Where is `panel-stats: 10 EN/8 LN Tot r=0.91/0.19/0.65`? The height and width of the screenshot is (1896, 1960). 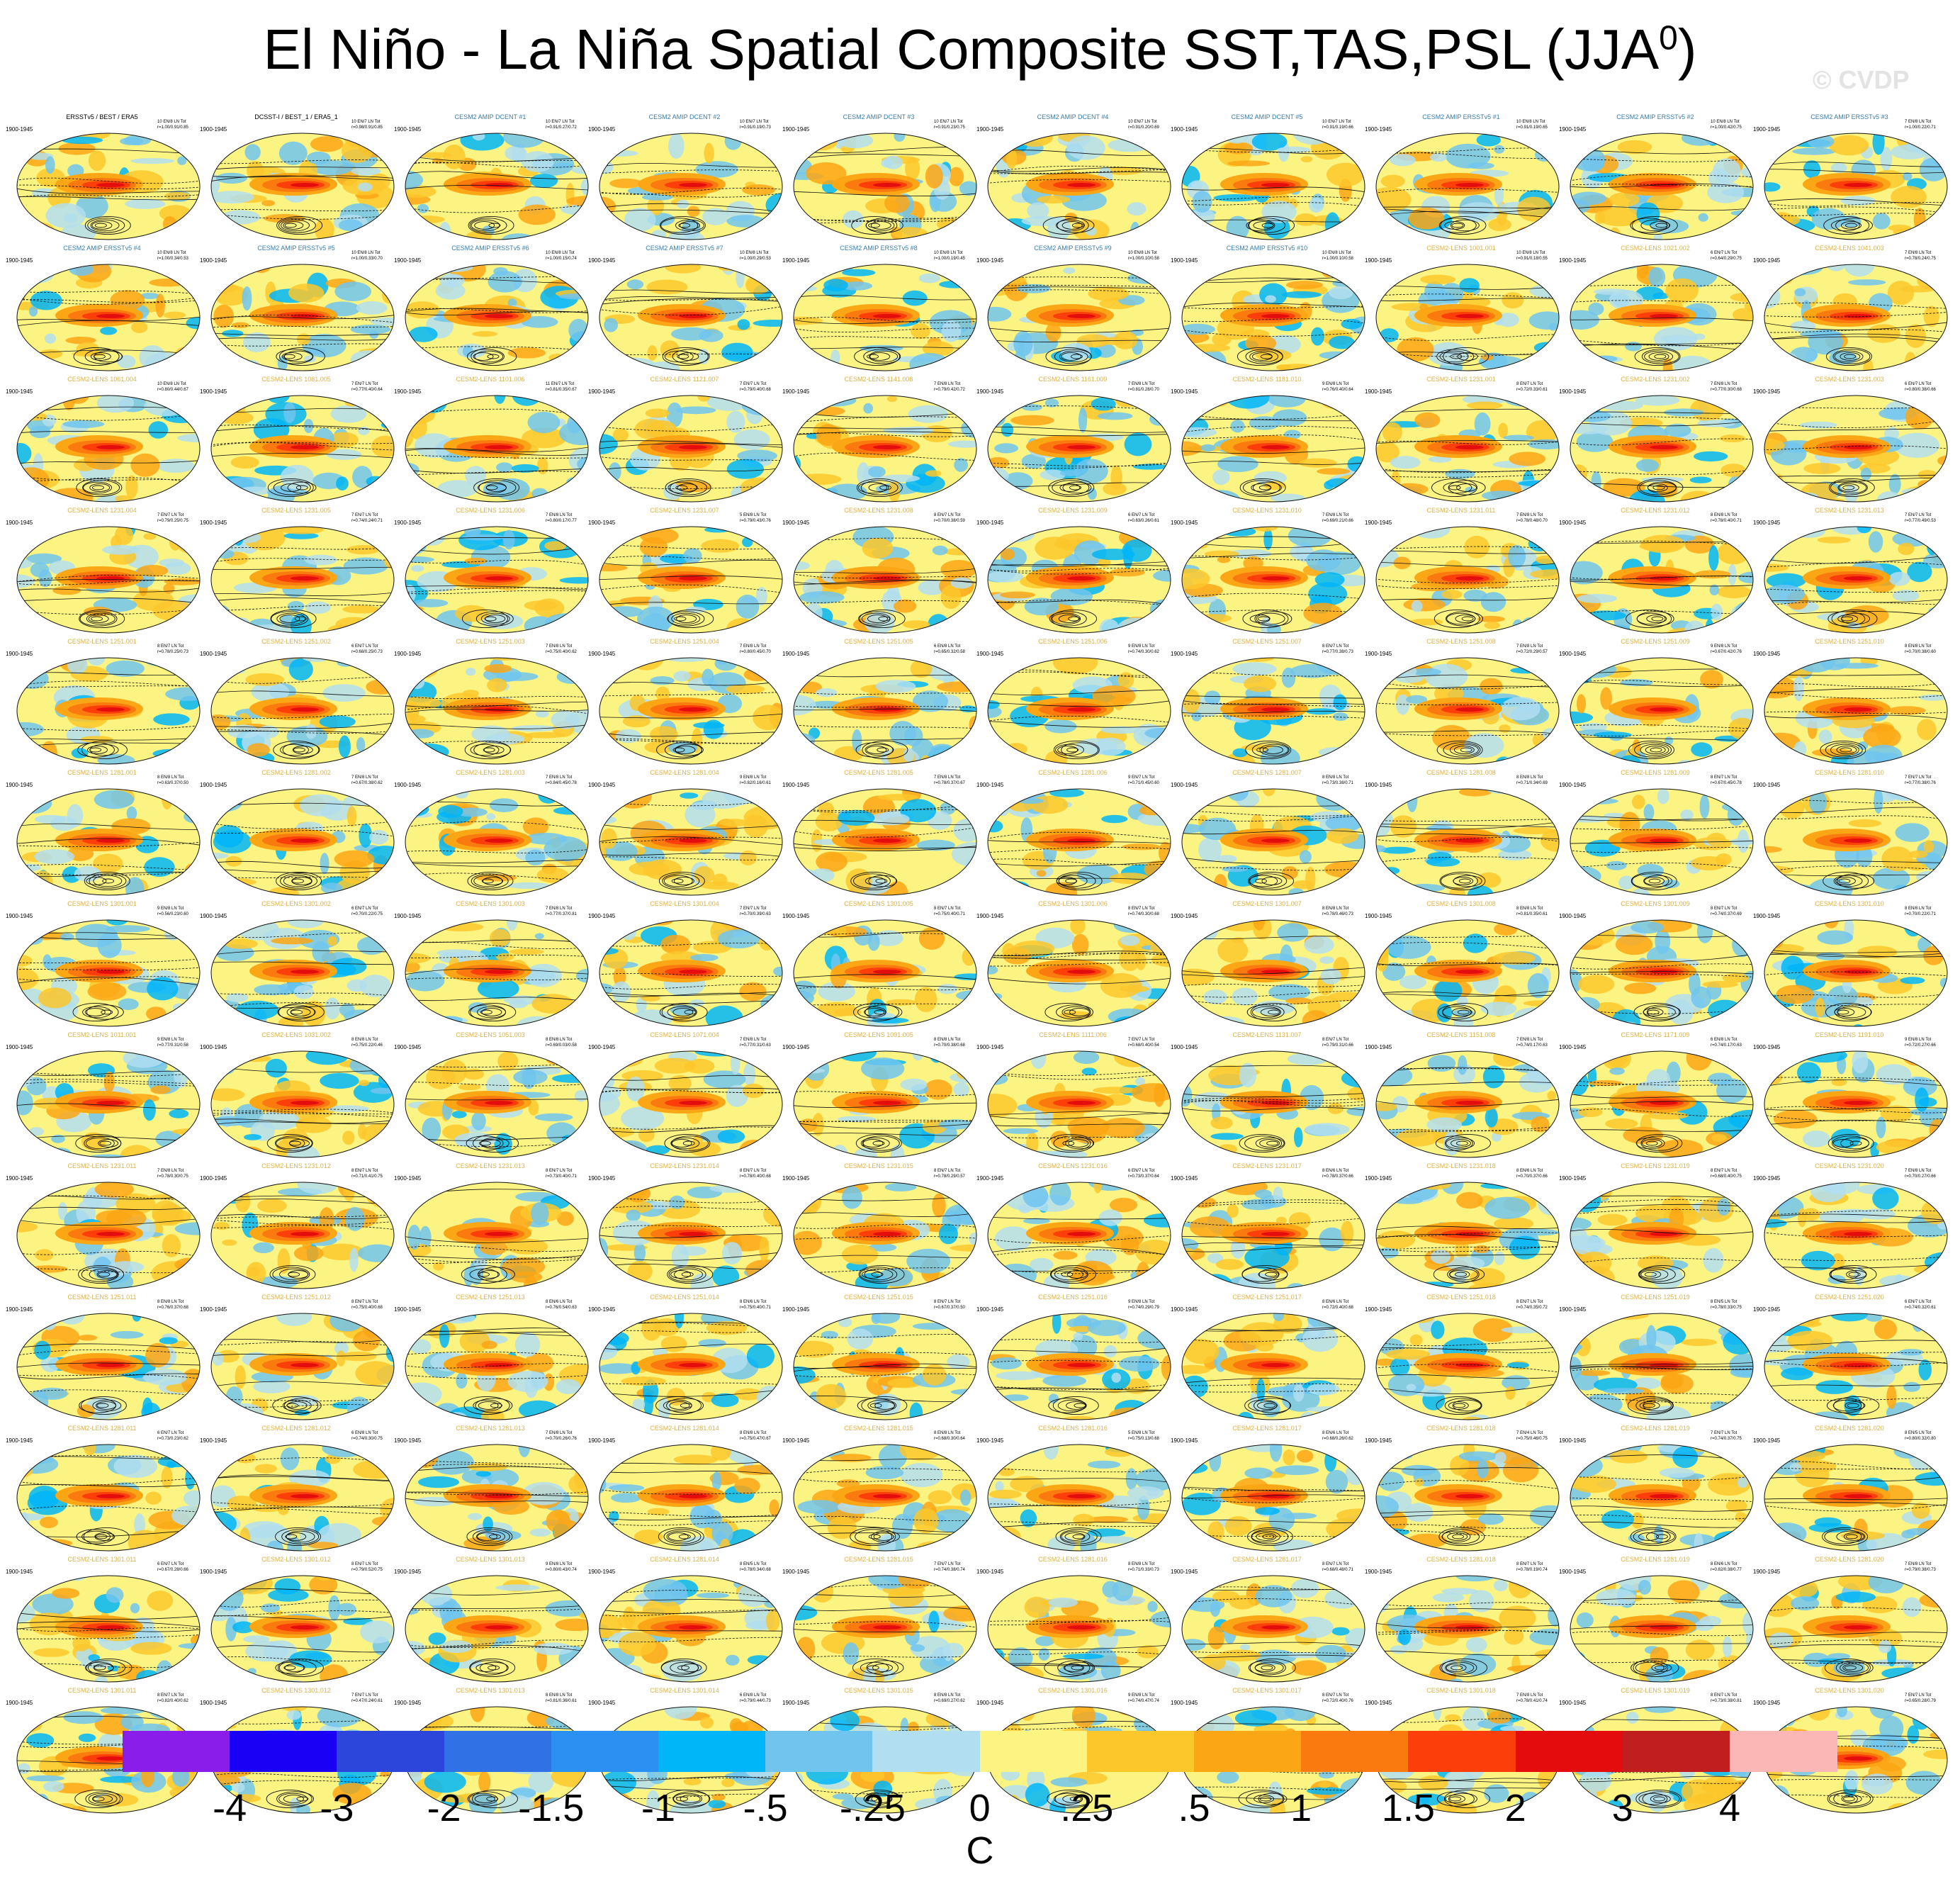 panel-stats: 10 EN/8 LN Tot r=0.91/0.19/0.65 is located at coordinates (1532, 124).